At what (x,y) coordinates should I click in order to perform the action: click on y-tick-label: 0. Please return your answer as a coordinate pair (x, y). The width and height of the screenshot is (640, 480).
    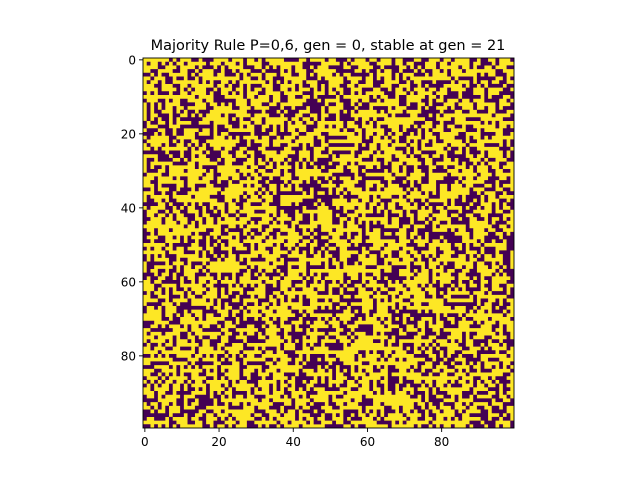
    Looking at the image, I should click on (132, 60).